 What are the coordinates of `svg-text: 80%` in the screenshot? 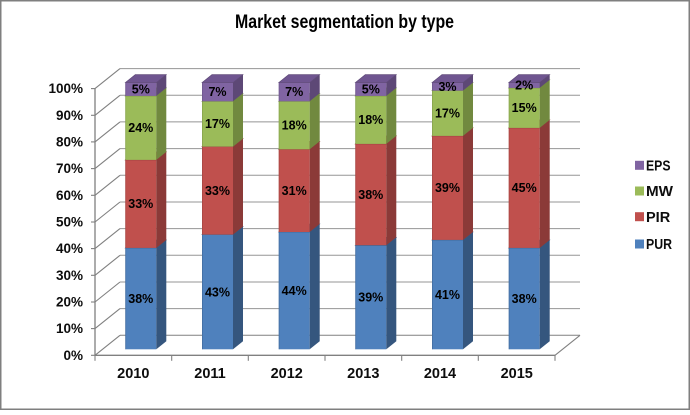 It's located at (69, 142).